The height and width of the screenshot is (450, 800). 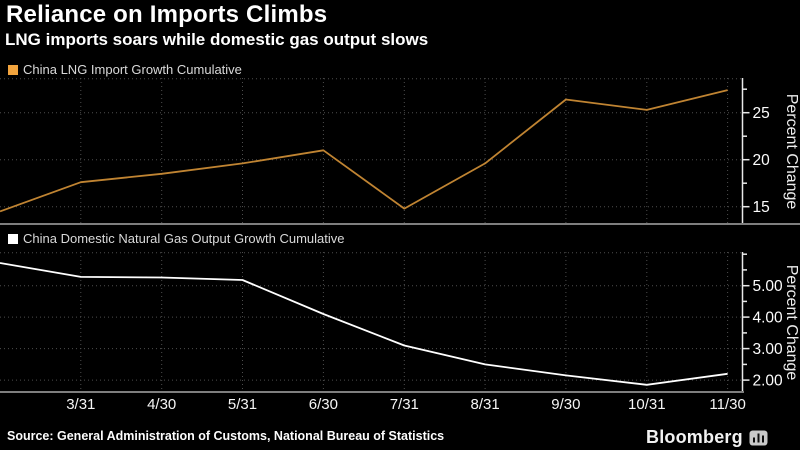 What do you see at coordinates (372, 392) in the screenshot?
I see `x-axis-line` at bounding box center [372, 392].